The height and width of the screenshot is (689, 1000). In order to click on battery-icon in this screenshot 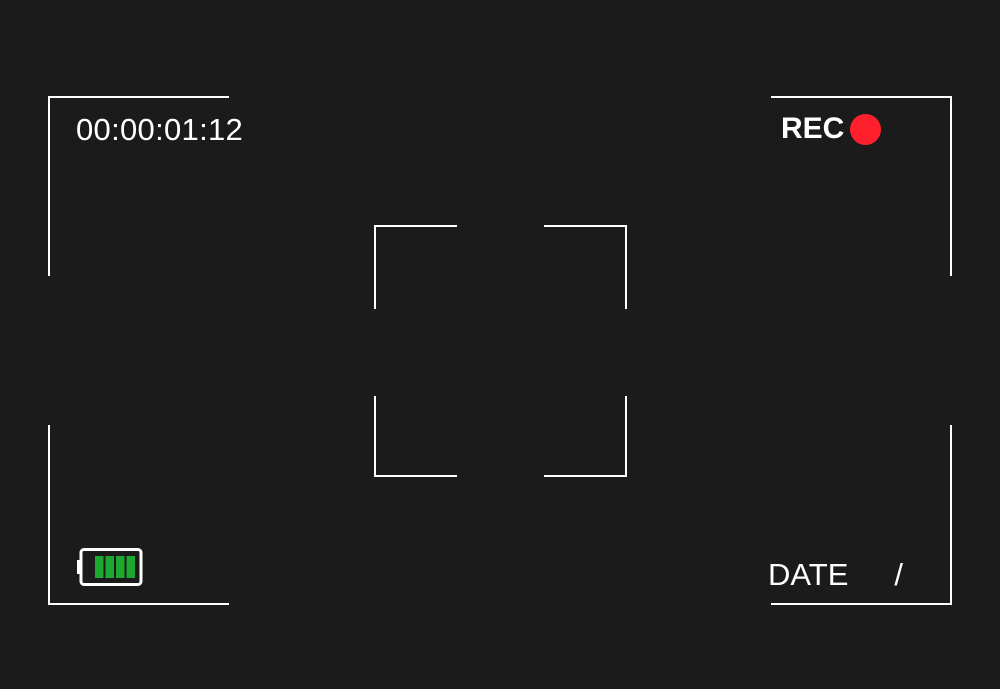, I will do `click(110, 567)`.